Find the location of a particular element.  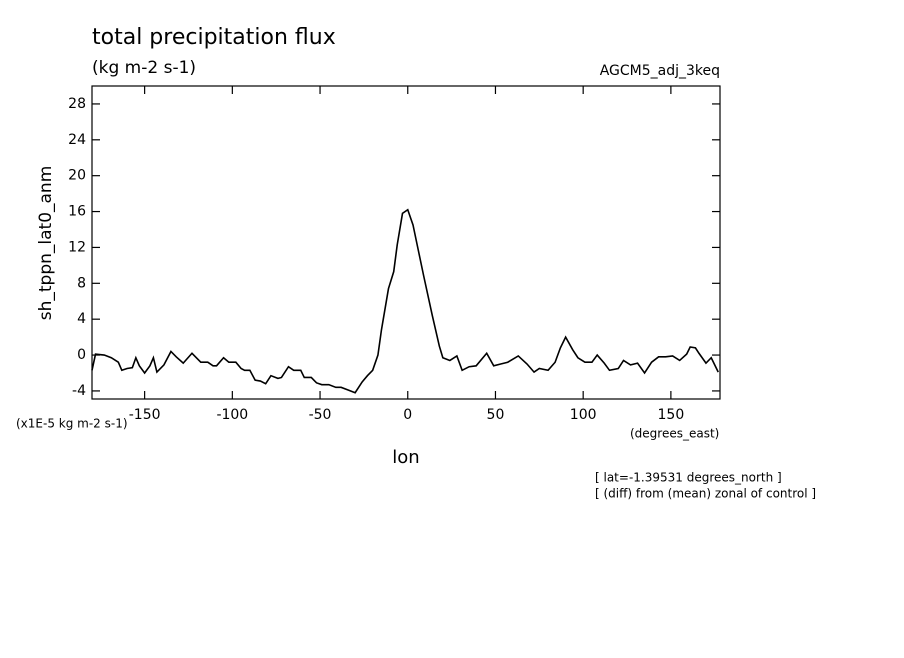

x-axis-label: lon is located at coordinates (405, 457).